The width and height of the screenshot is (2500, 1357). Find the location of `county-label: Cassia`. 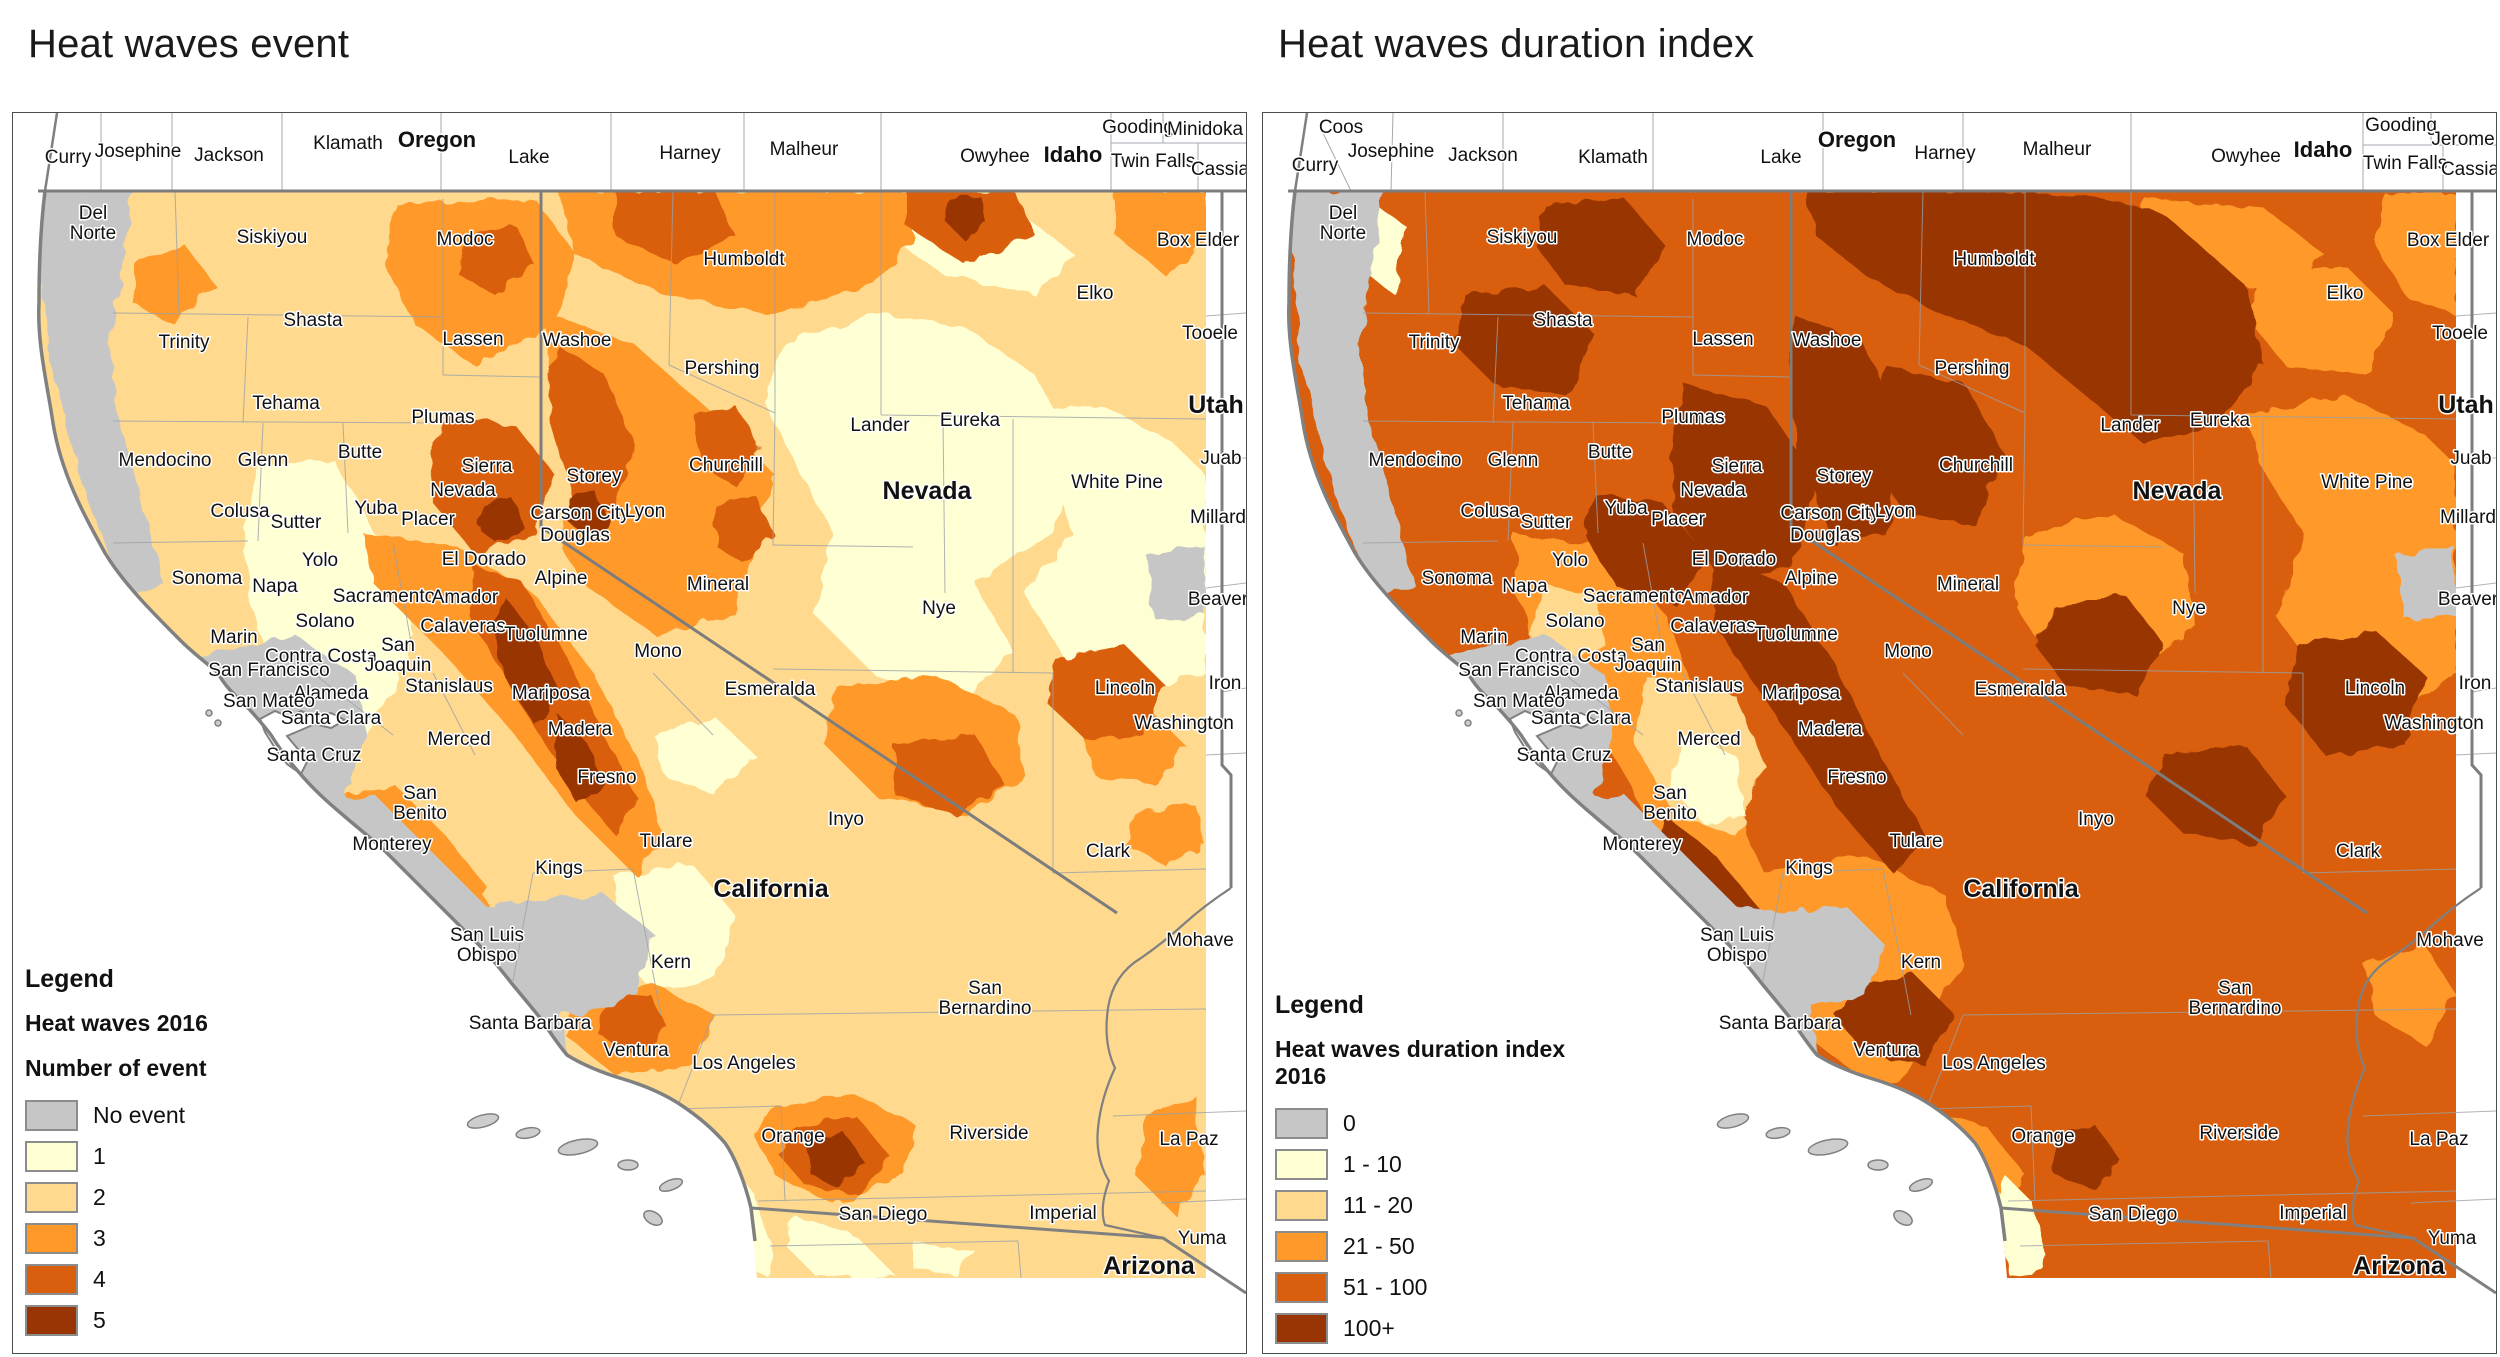

county-label: Cassia is located at coordinates (1218, 169).